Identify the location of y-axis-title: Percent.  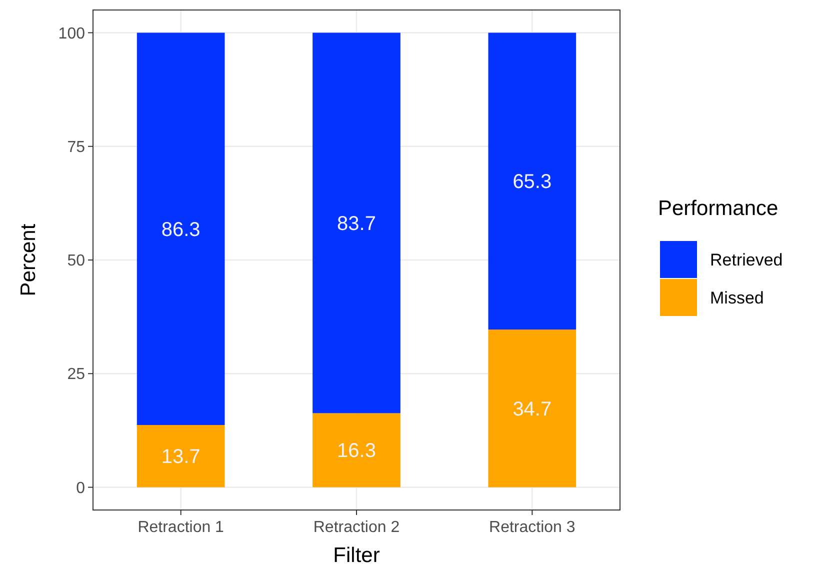
(28, 260).